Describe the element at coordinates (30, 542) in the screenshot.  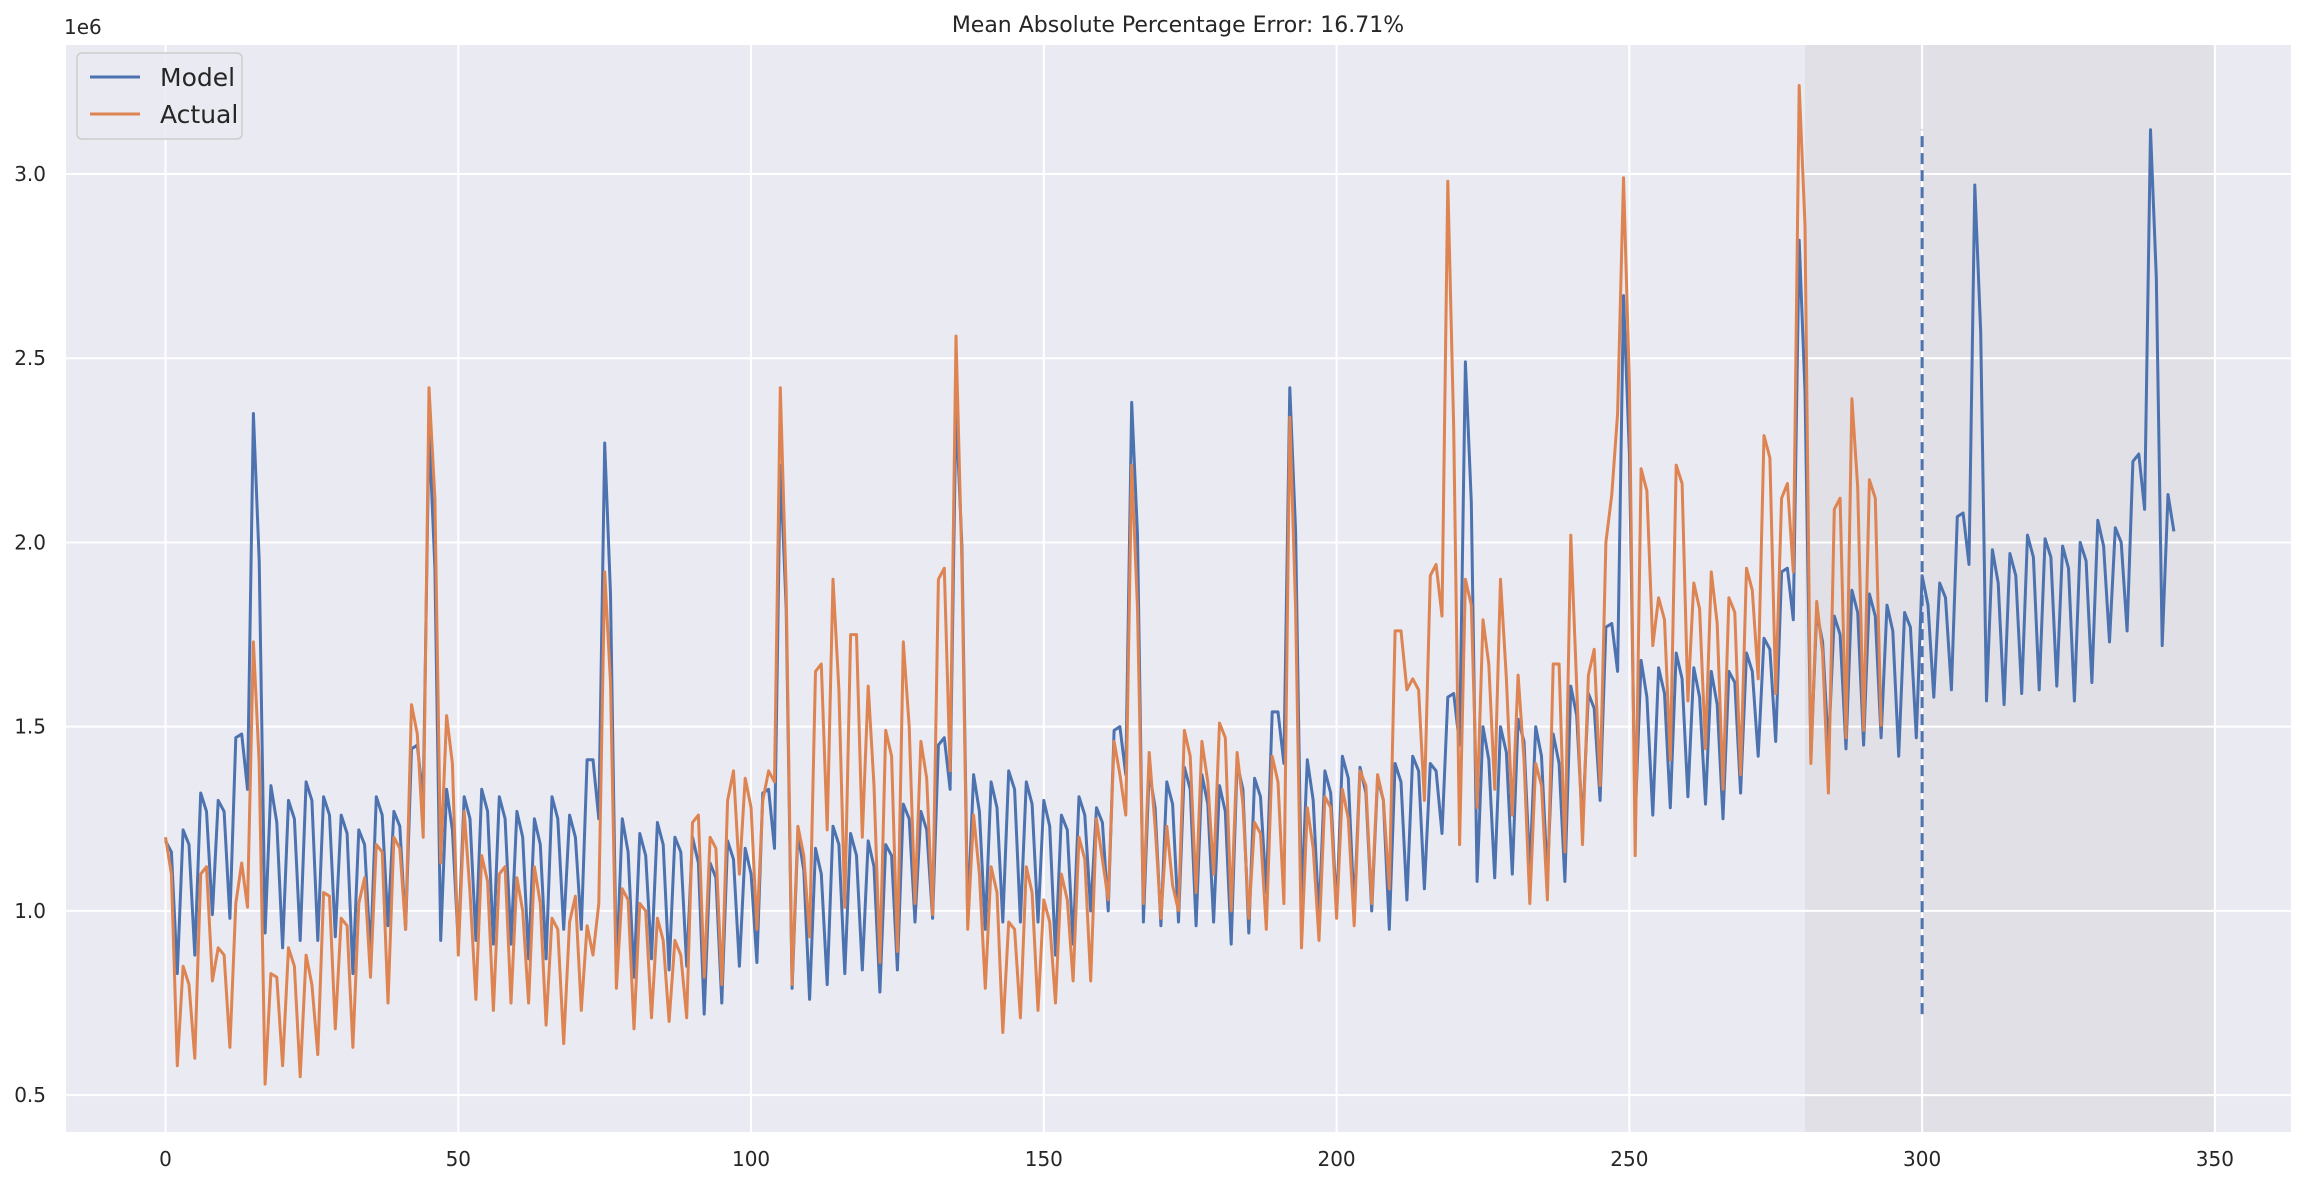
I see `y-tick-label: 2.0` at that location.